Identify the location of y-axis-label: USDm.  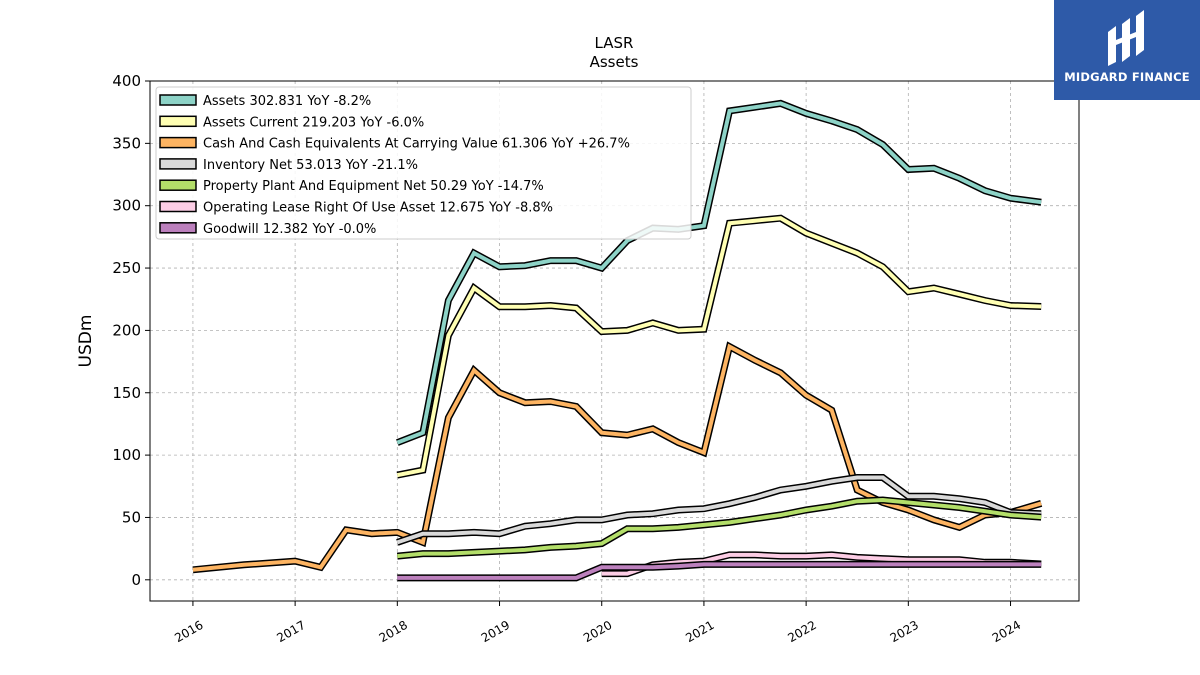
(86, 341).